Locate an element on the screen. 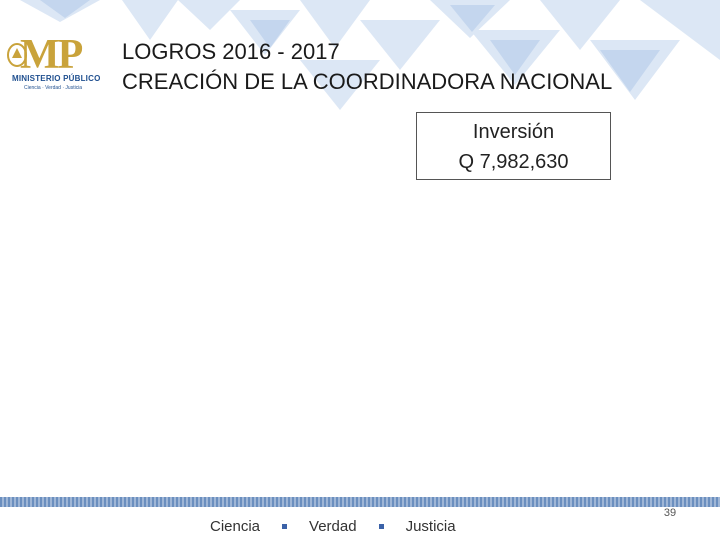 This screenshot has height=540, width=720. investment-label: Inversión is located at coordinates (513, 132).